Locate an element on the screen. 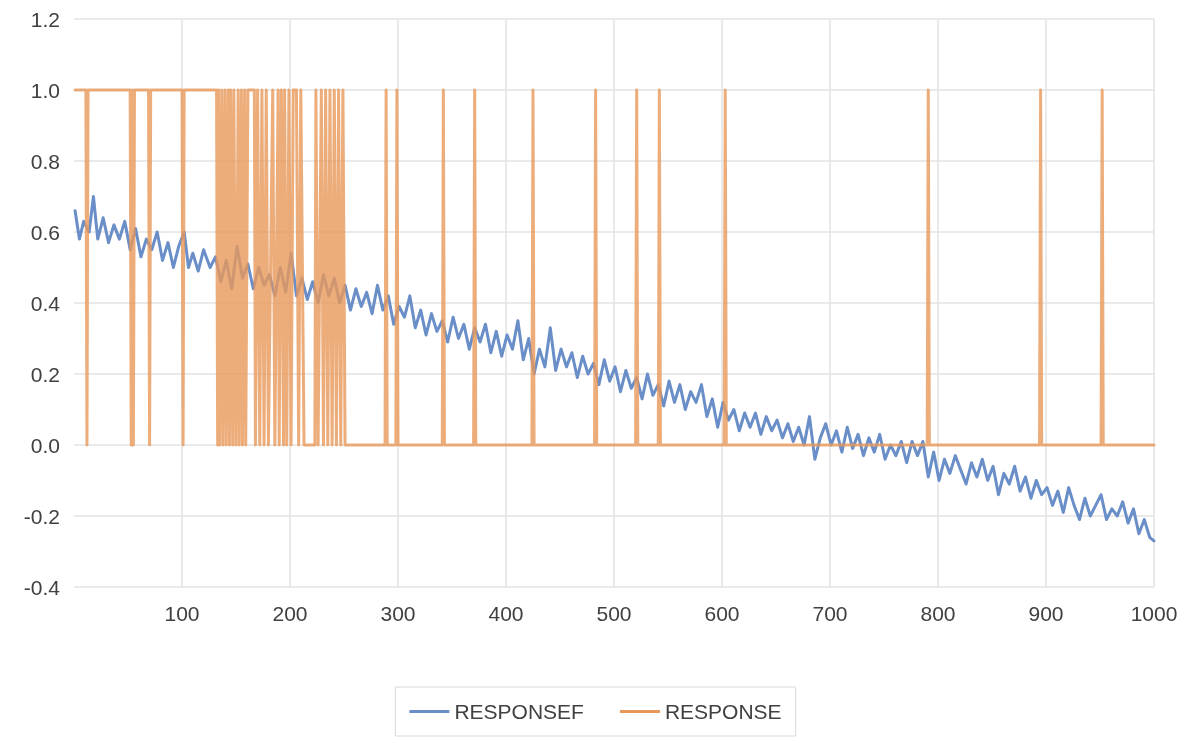  legend-label: RESPONSEF is located at coordinates (519, 711).